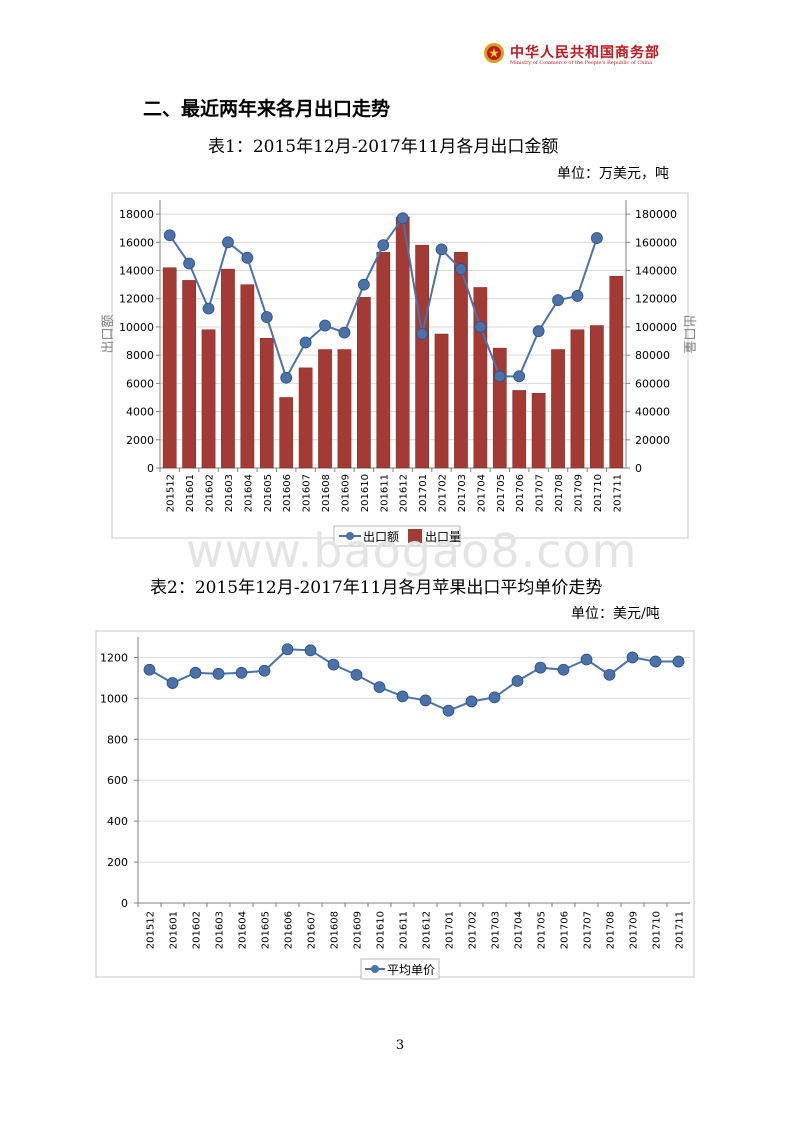  What do you see at coordinates (243, 930) in the screenshot?
I see `chart2-xtick-label: 201604` at bounding box center [243, 930].